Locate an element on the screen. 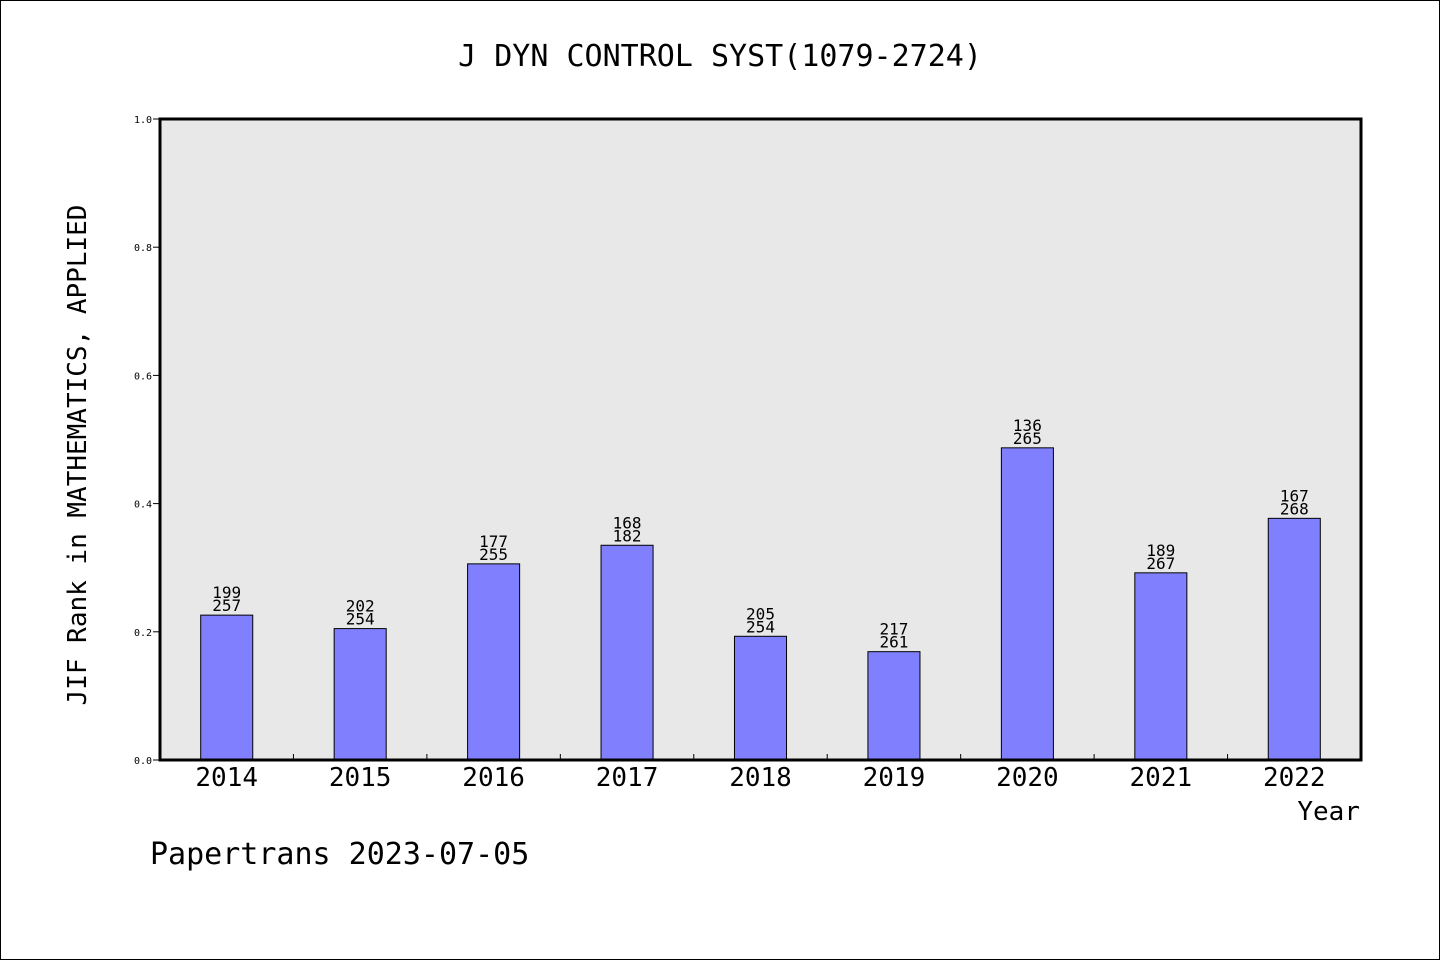  x-axis-label: Year is located at coordinates (1328, 812).